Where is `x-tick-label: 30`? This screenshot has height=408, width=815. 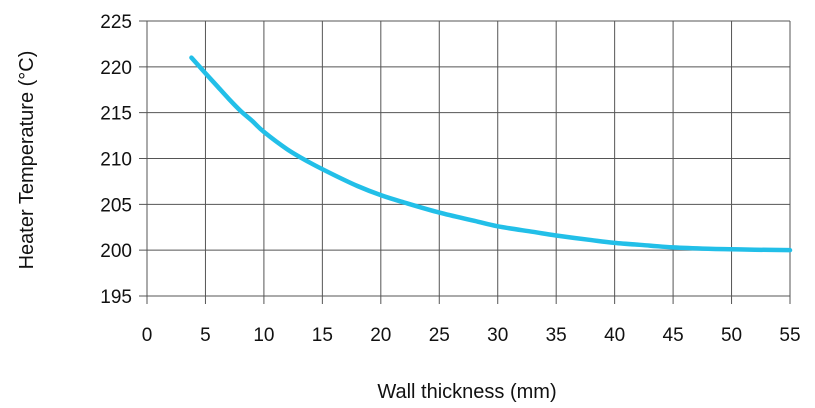 x-tick-label: 30 is located at coordinates (497, 335).